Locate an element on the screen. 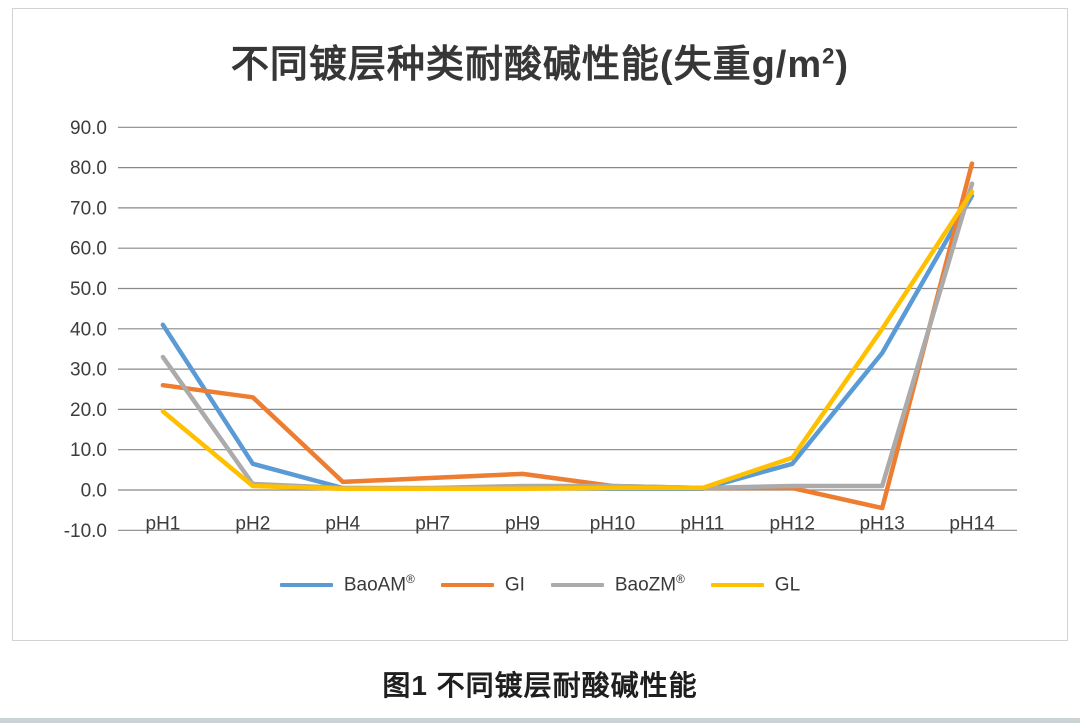 Image resolution: width=1080 pixels, height=723 pixels. y-tick-label: 60.0 is located at coordinates (88, 249).